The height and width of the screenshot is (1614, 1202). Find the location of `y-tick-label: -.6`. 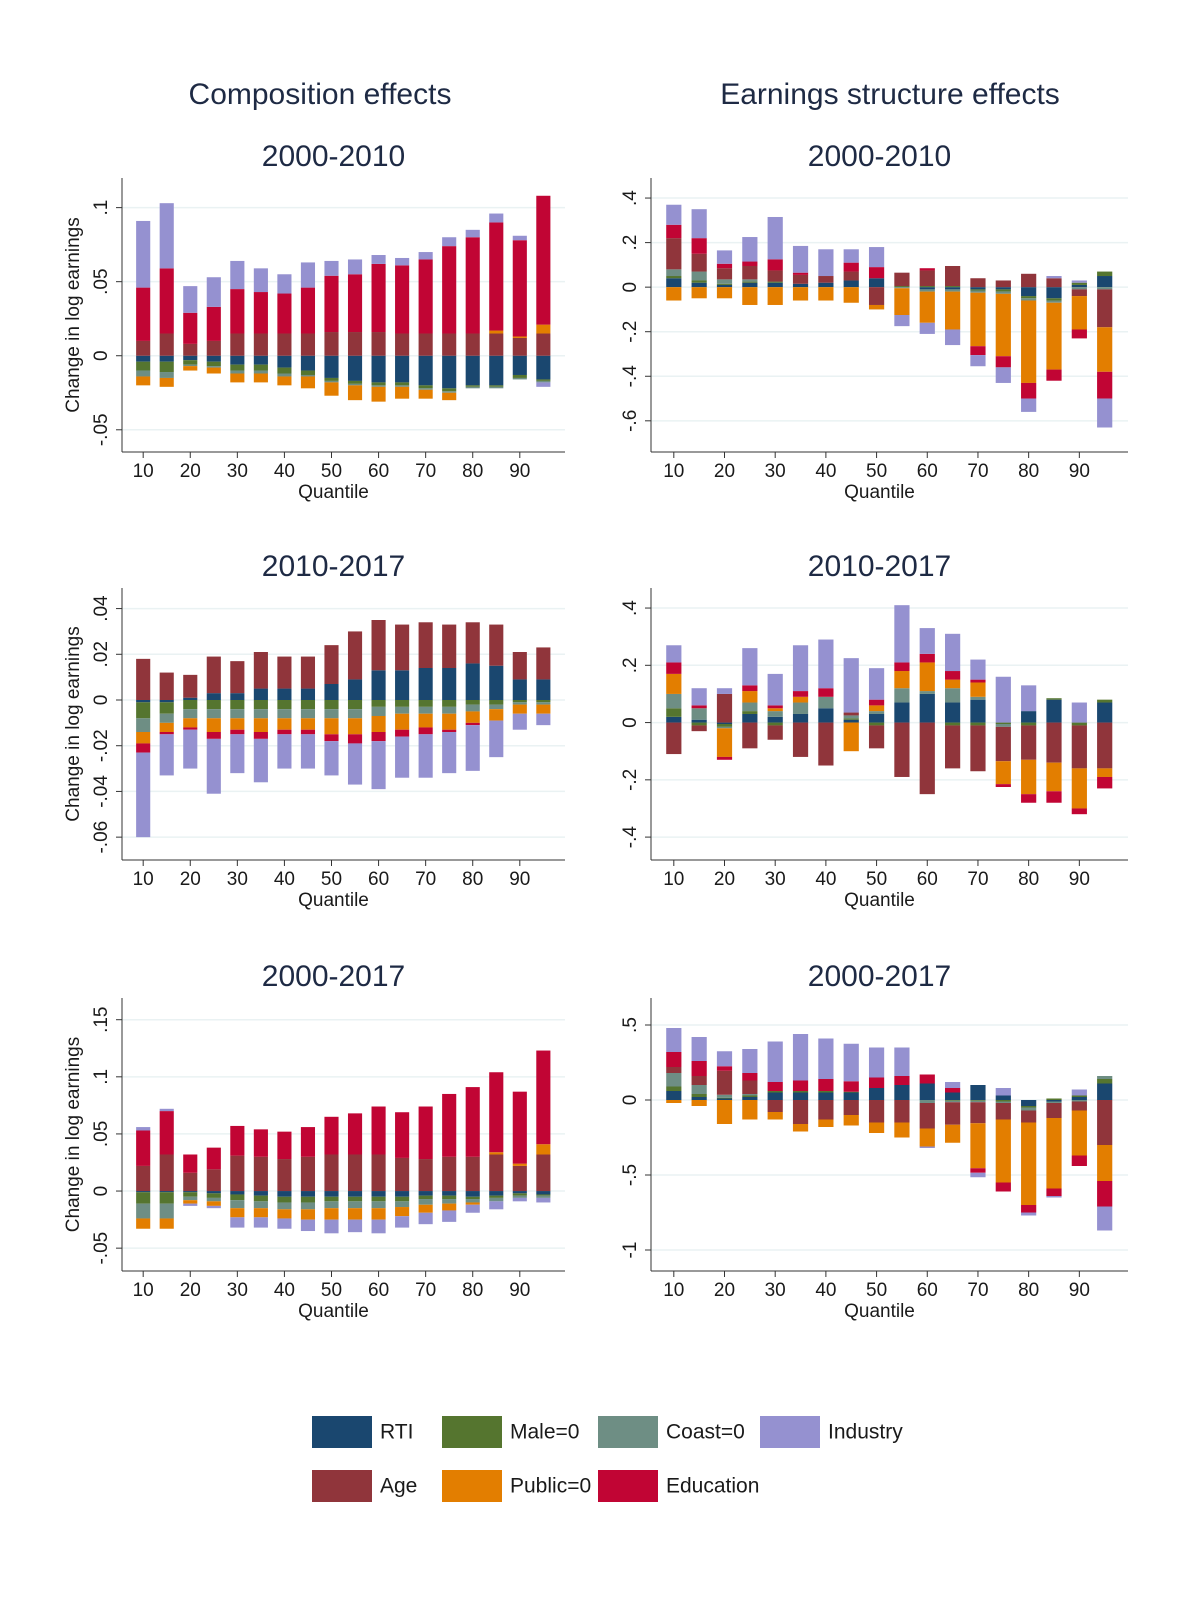

y-tick-label: -.6 is located at coordinates (630, 421).